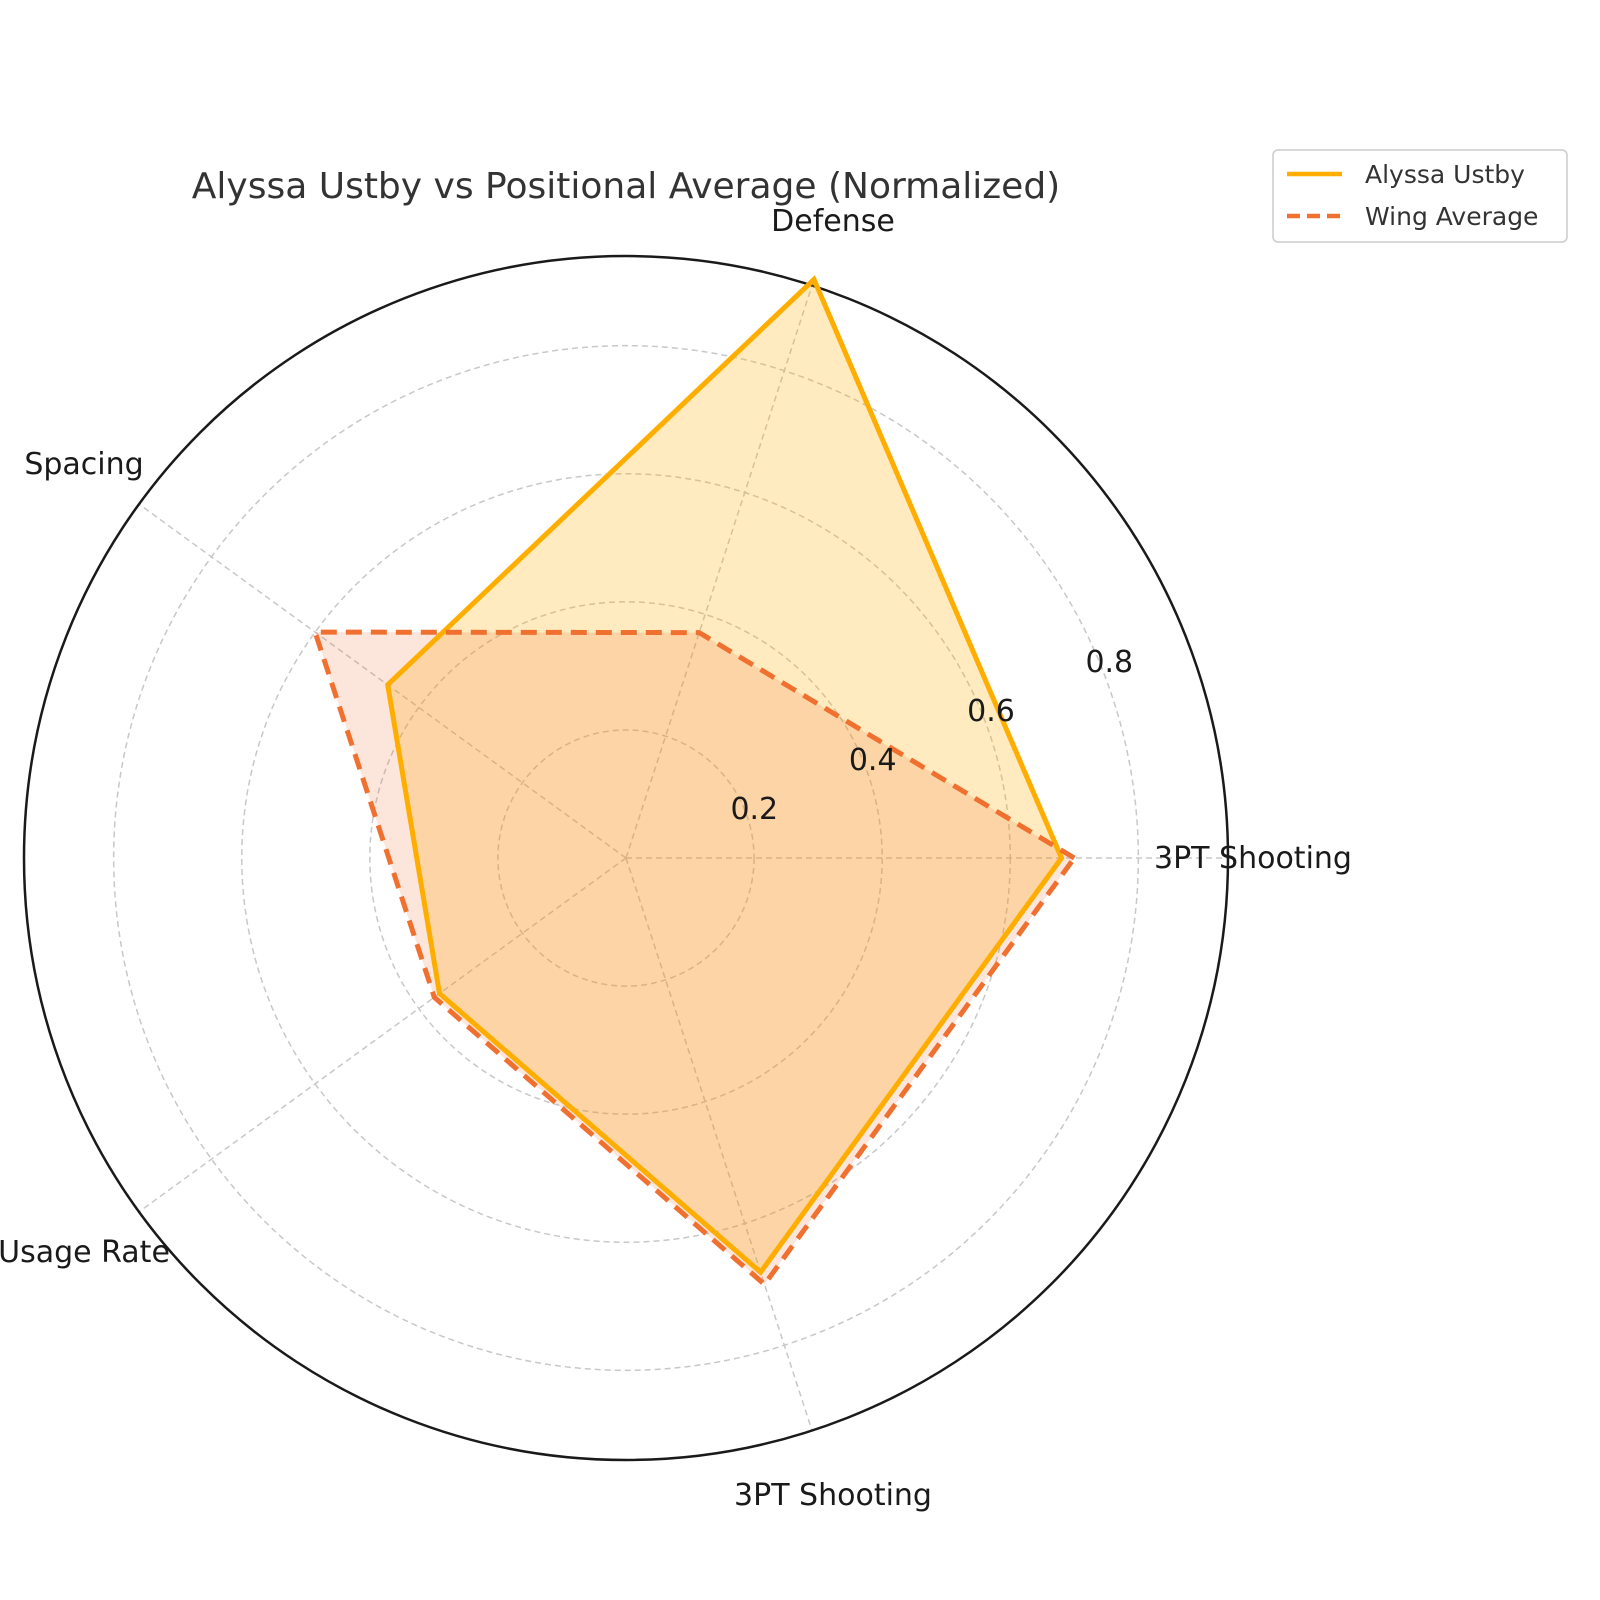  What do you see at coordinates (873, 760) in the screenshot?
I see `radial-tick-label: 0.4` at bounding box center [873, 760].